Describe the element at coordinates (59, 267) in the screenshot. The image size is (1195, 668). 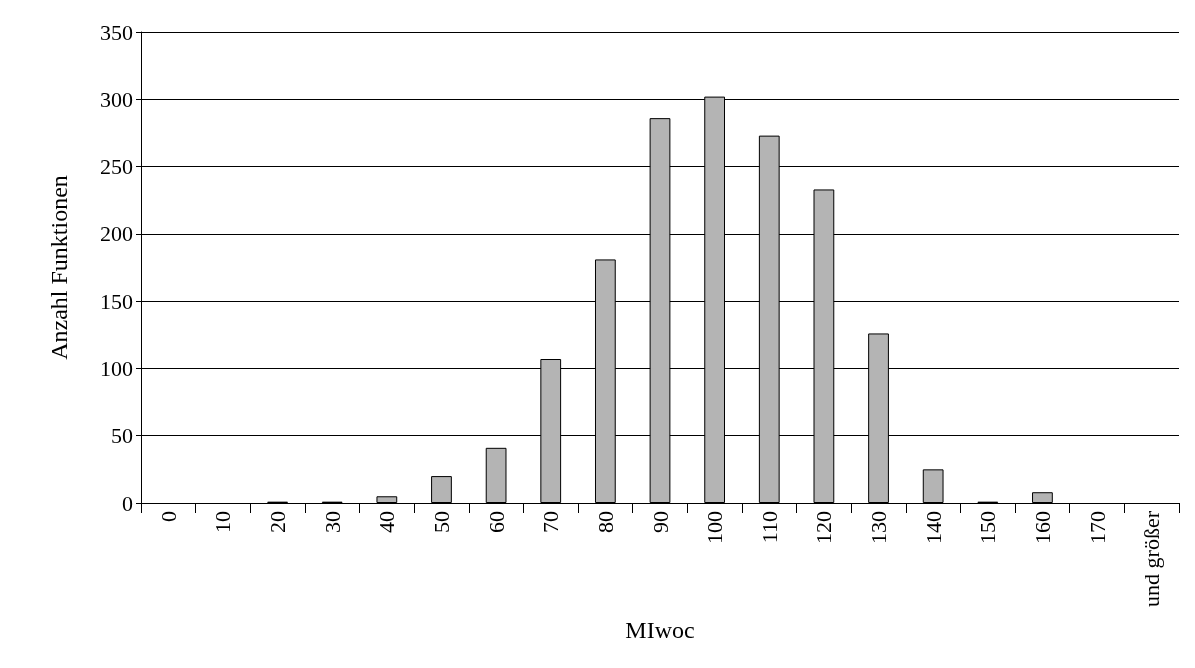
I see `y-axis-title: Anzahl Funktionen` at that location.